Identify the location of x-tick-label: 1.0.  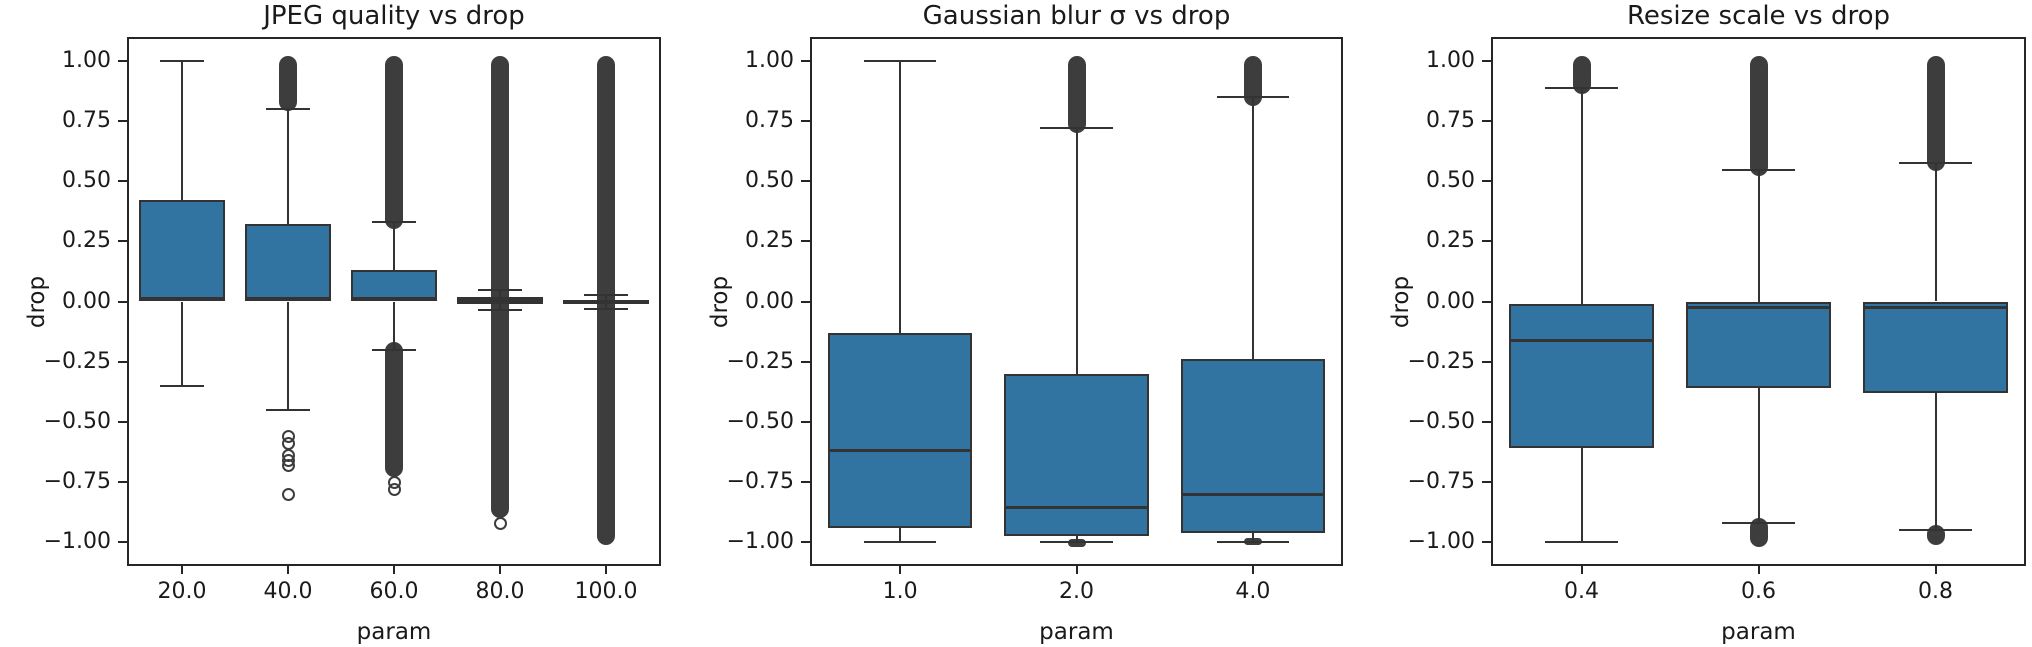
(900, 591).